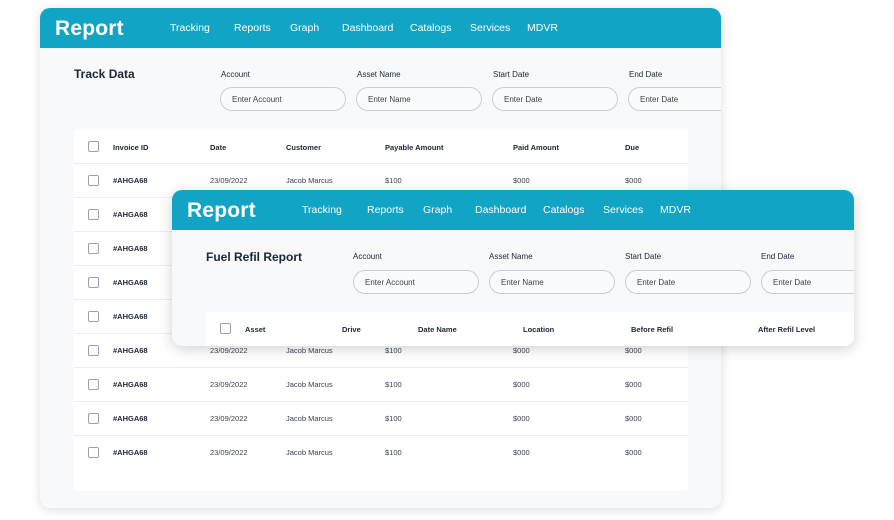 Image resolution: width=894 pixels, height=520 pixels. What do you see at coordinates (539, 329) in the screenshot?
I see `header-location: Location` at bounding box center [539, 329].